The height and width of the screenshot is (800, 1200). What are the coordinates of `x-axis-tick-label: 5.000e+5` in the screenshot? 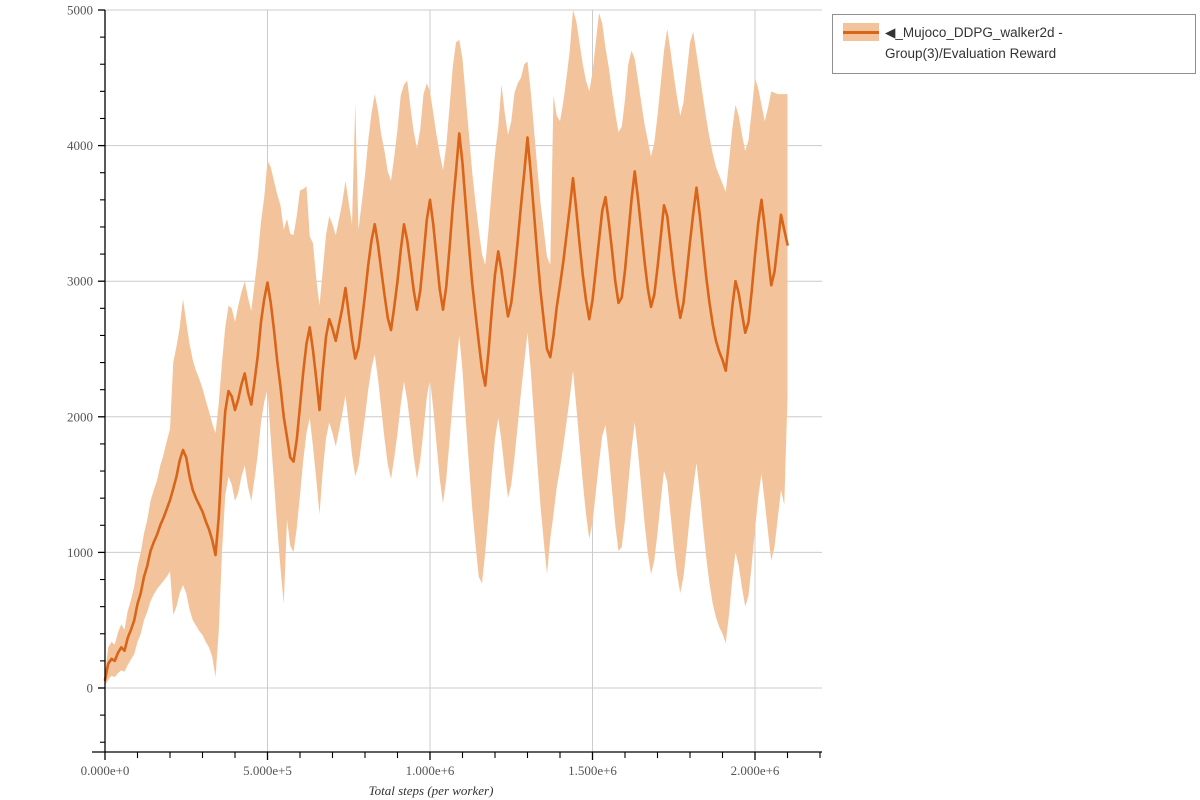 It's located at (267, 770).